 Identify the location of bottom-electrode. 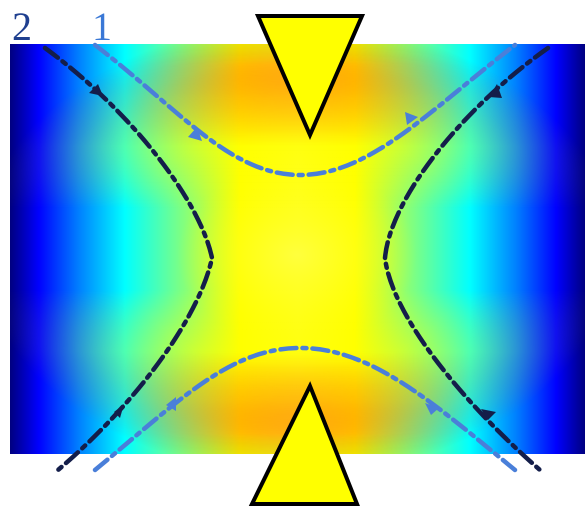
(304, 443).